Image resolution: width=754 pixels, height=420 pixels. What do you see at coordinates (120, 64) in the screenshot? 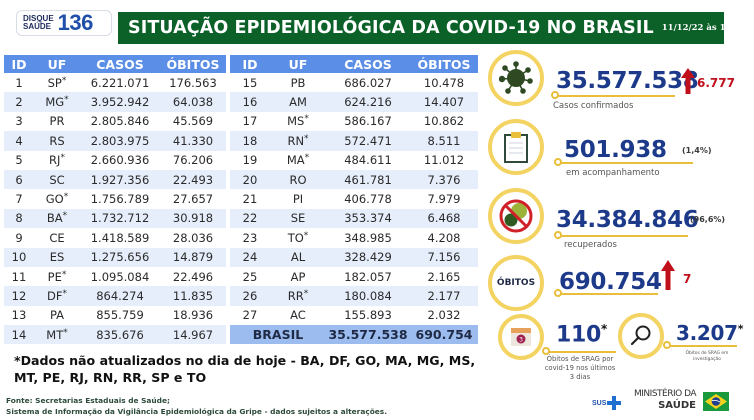
I see `col-casos: CASOS` at bounding box center [120, 64].